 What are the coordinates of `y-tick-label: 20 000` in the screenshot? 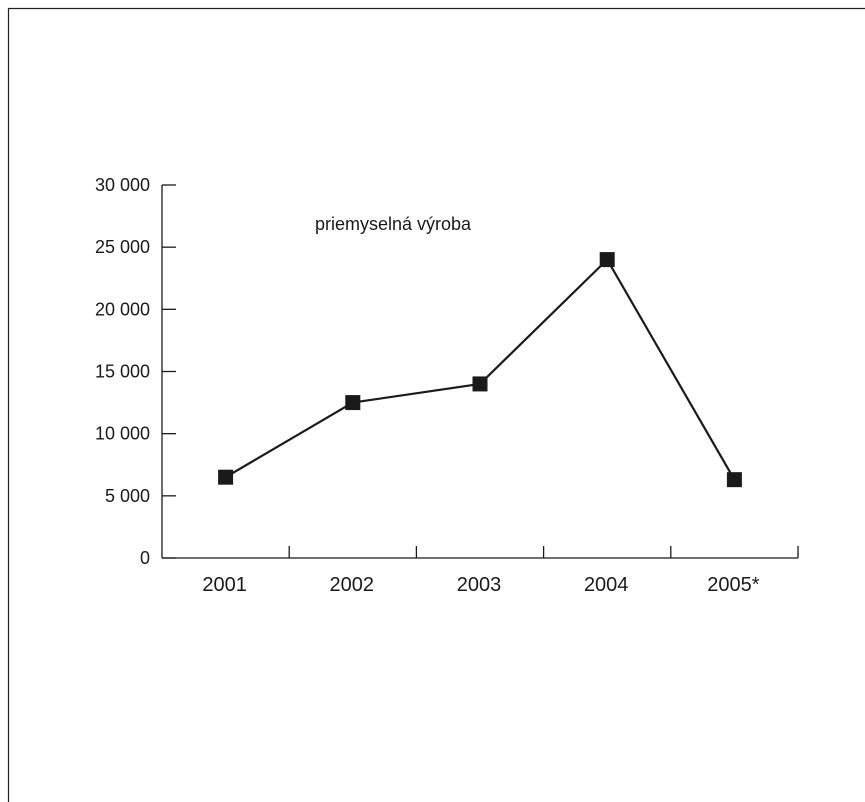 It's located at (122, 309).